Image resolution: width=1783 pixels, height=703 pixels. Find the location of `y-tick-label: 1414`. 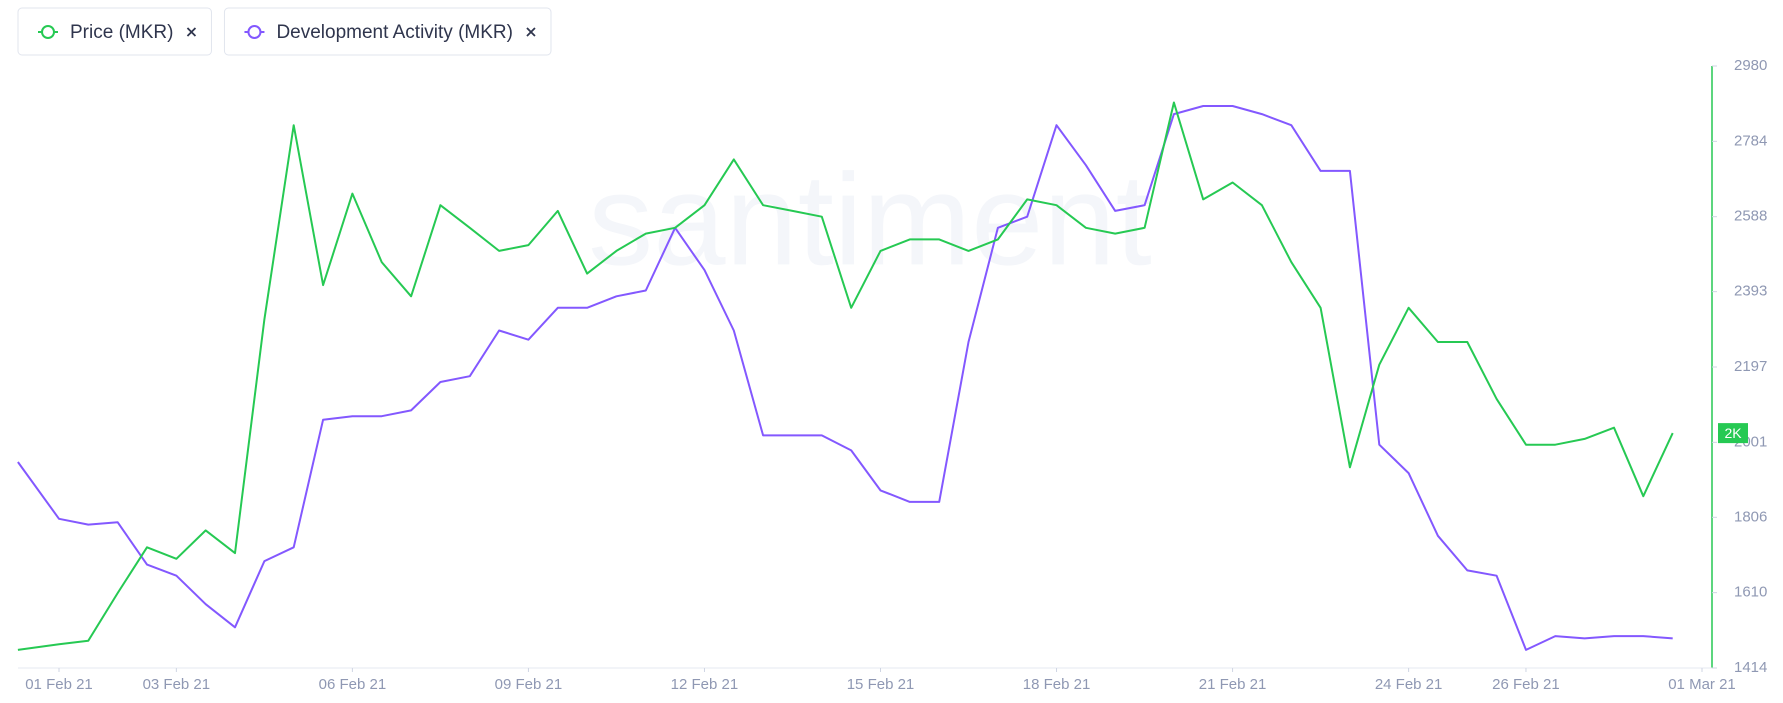

y-tick-label: 1414 is located at coordinates (1750, 667).